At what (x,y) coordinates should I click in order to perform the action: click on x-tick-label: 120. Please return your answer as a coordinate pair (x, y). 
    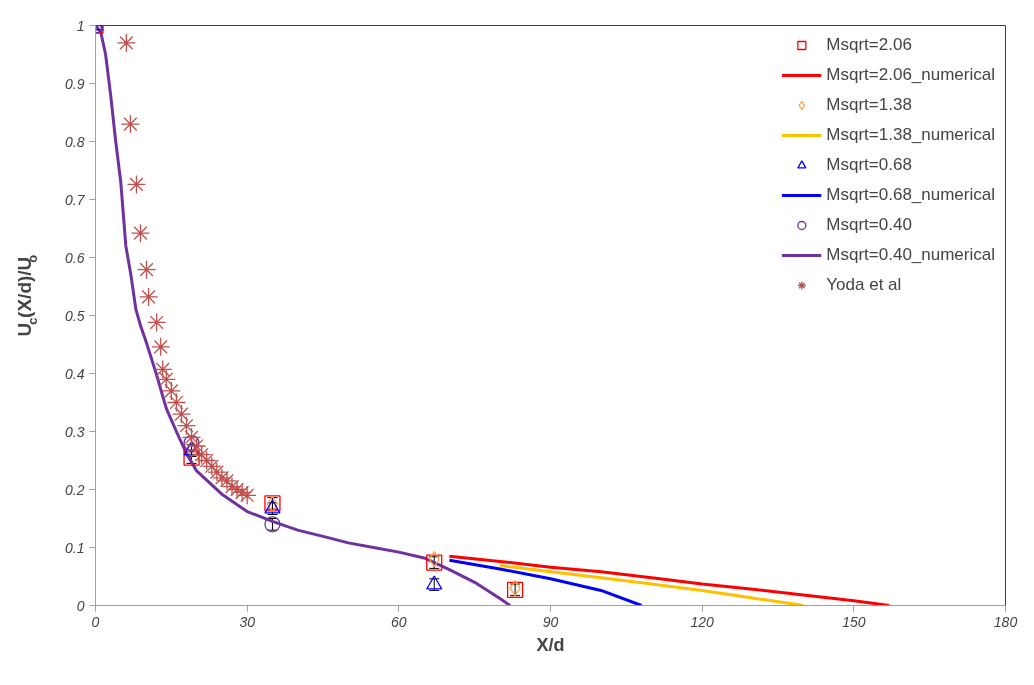
    Looking at the image, I should click on (702, 621).